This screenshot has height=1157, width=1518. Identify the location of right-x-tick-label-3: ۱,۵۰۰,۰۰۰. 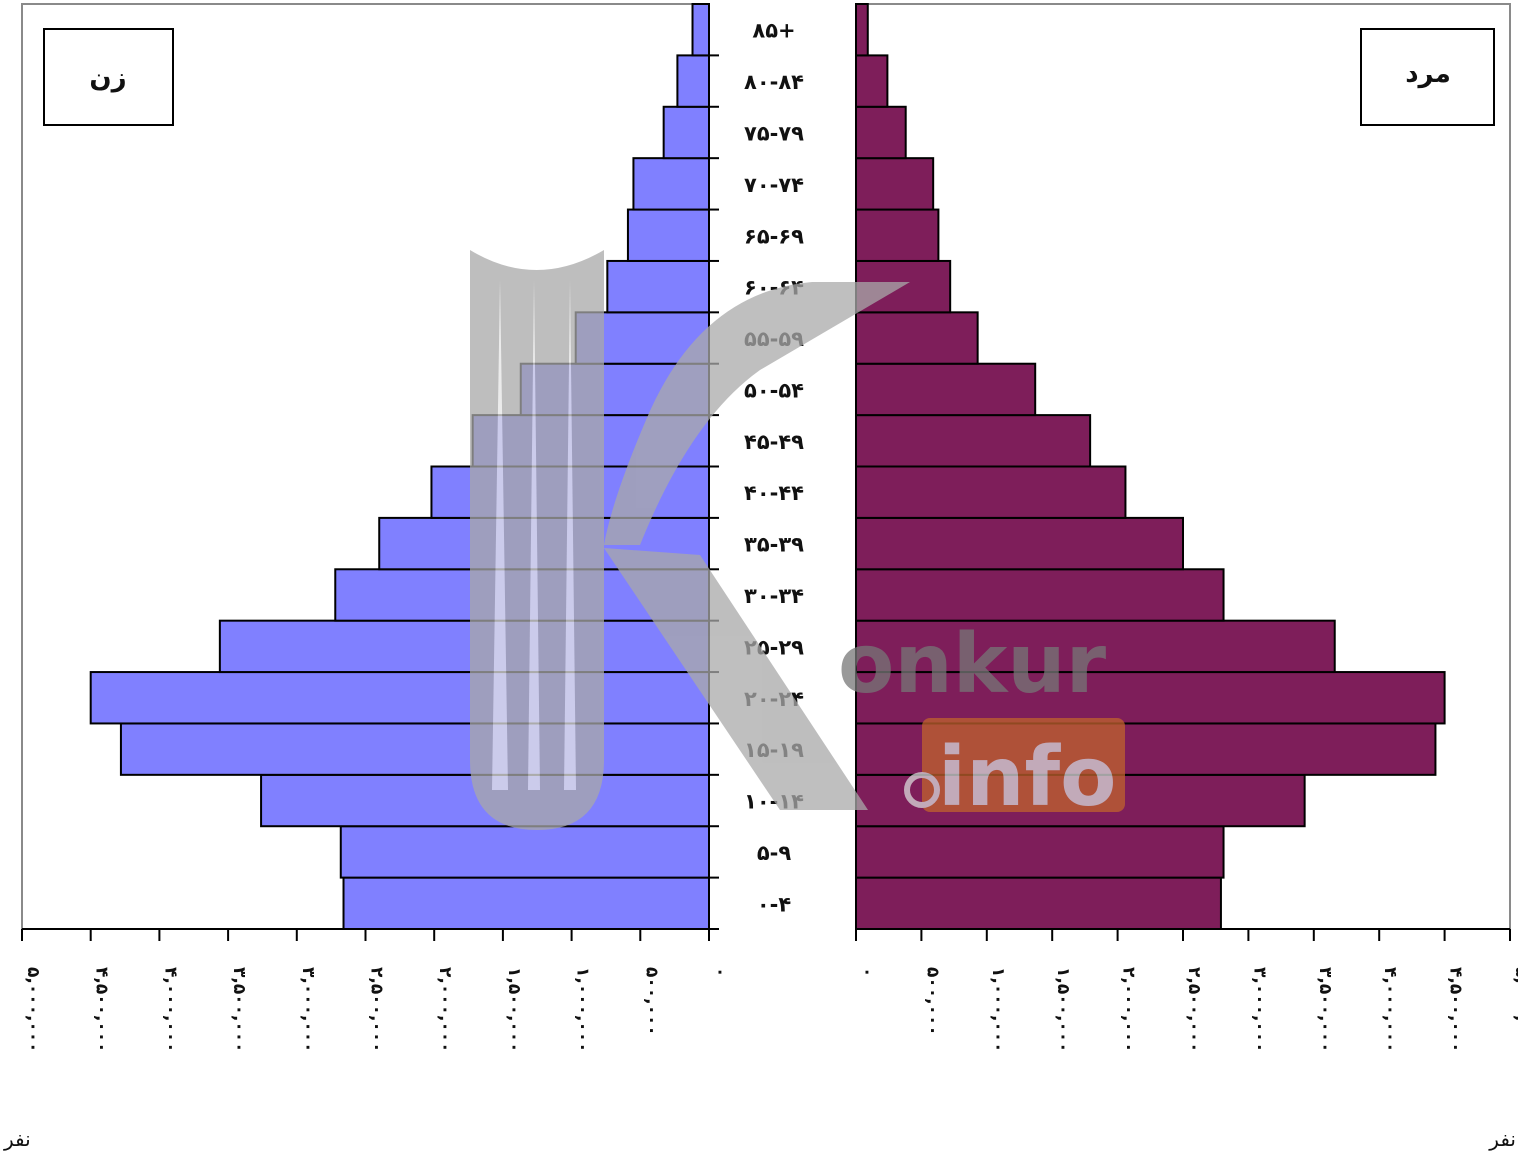
(1063, 1010).